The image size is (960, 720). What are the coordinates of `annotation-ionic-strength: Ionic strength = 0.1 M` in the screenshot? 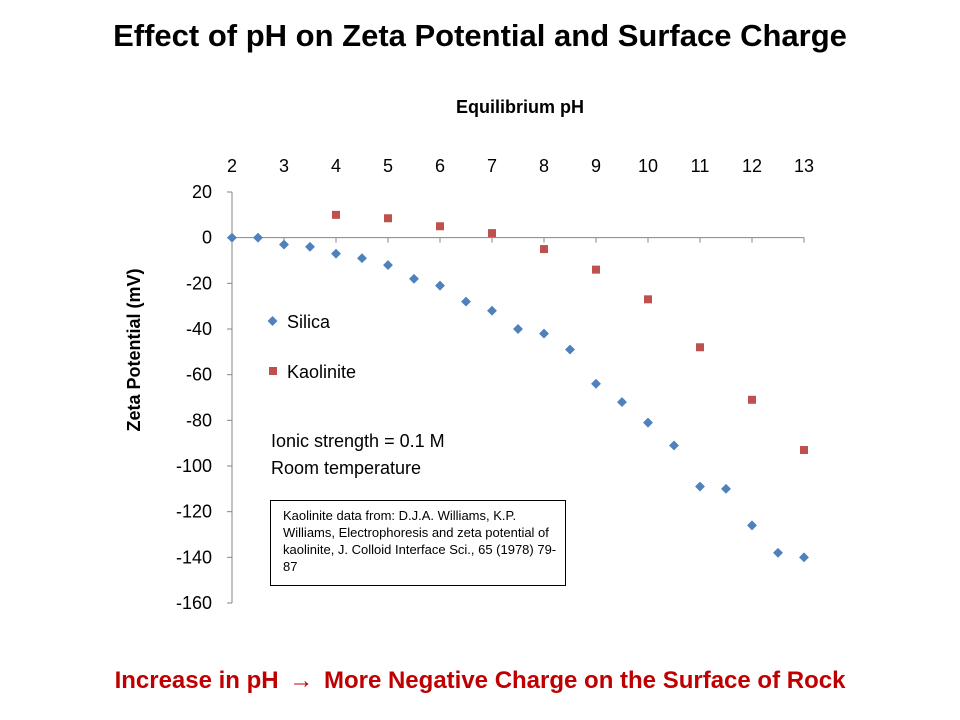 It's located at (358, 441).